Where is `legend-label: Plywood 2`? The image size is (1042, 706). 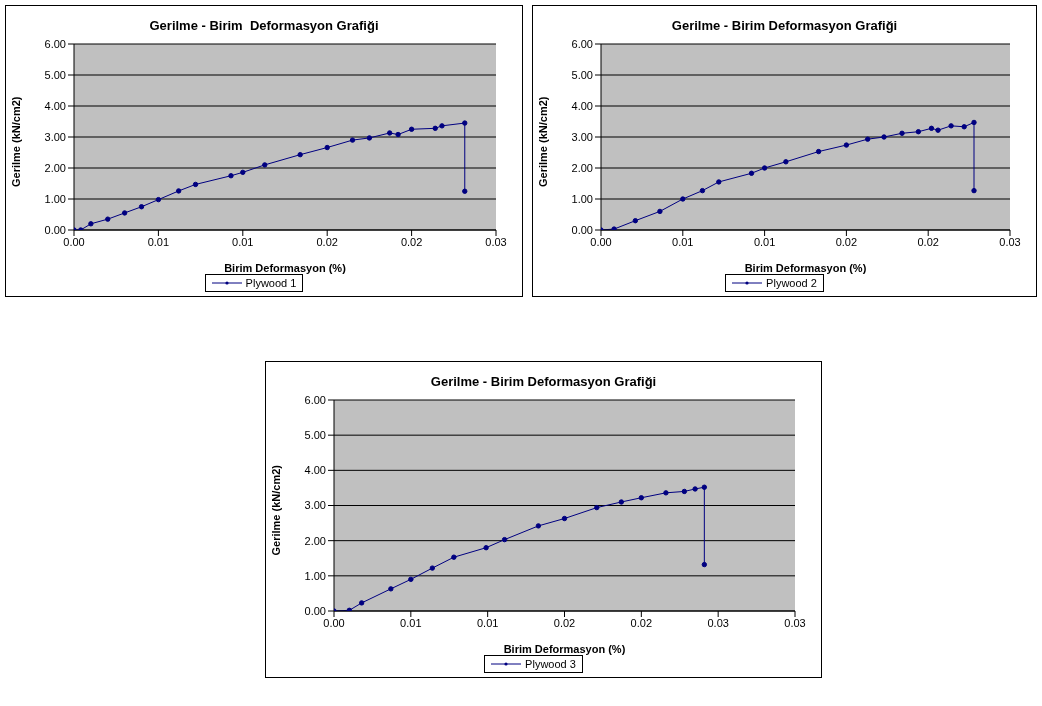
legend-label: Plywood 2 is located at coordinates (791, 283).